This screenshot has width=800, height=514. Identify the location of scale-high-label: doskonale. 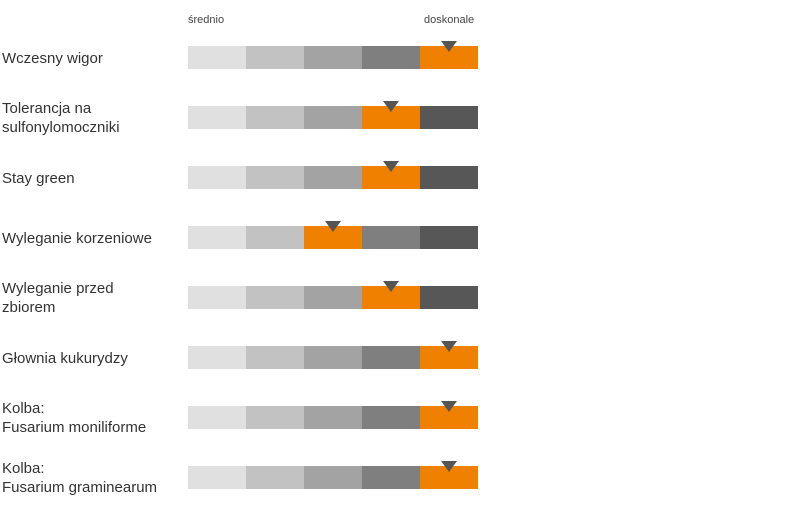
(449, 20).